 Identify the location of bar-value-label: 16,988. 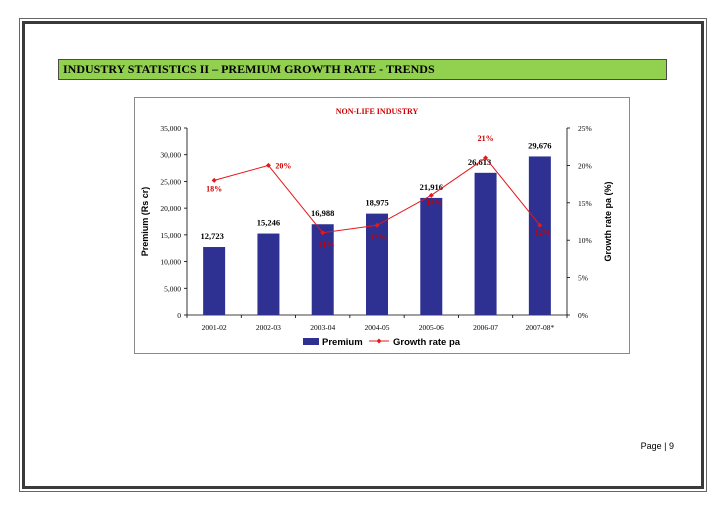
(322, 213).